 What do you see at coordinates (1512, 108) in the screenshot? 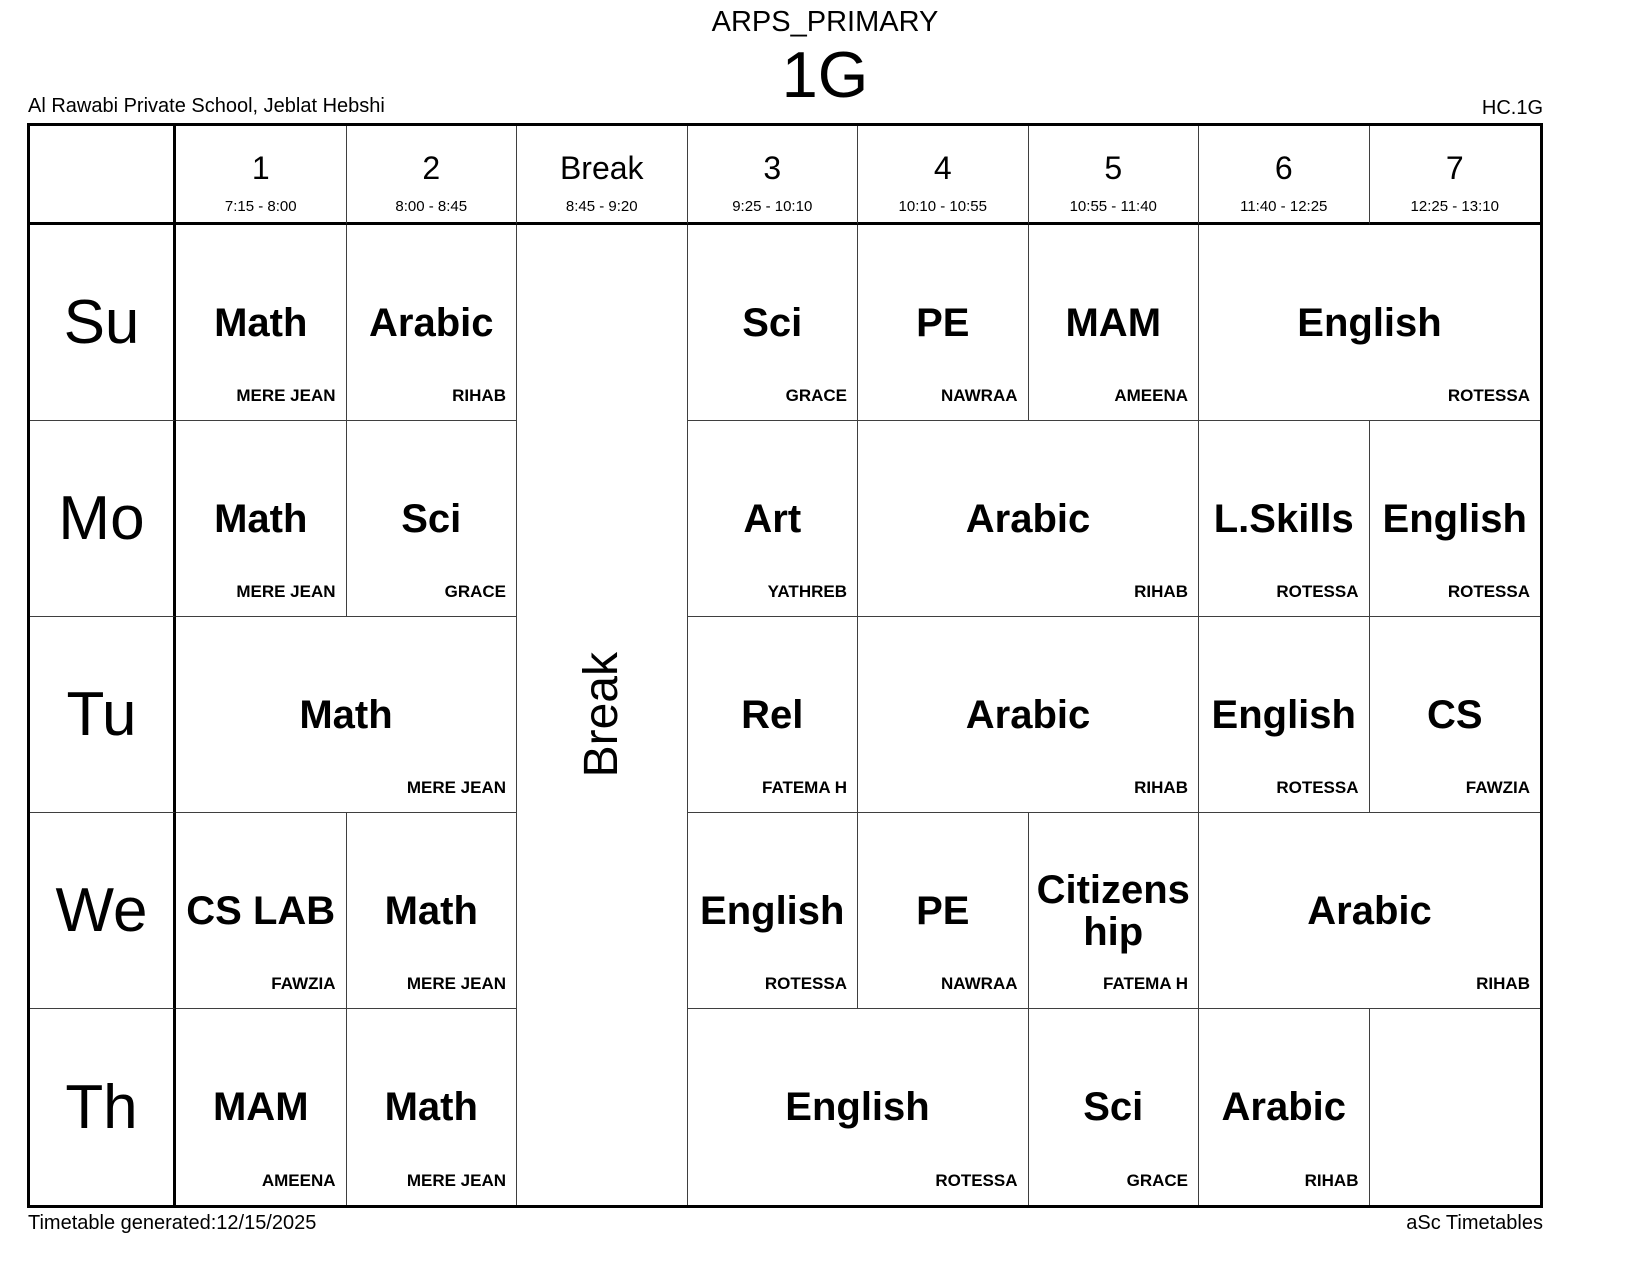
I see `class-code: HC.1G` at bounding box center [1512, 108].